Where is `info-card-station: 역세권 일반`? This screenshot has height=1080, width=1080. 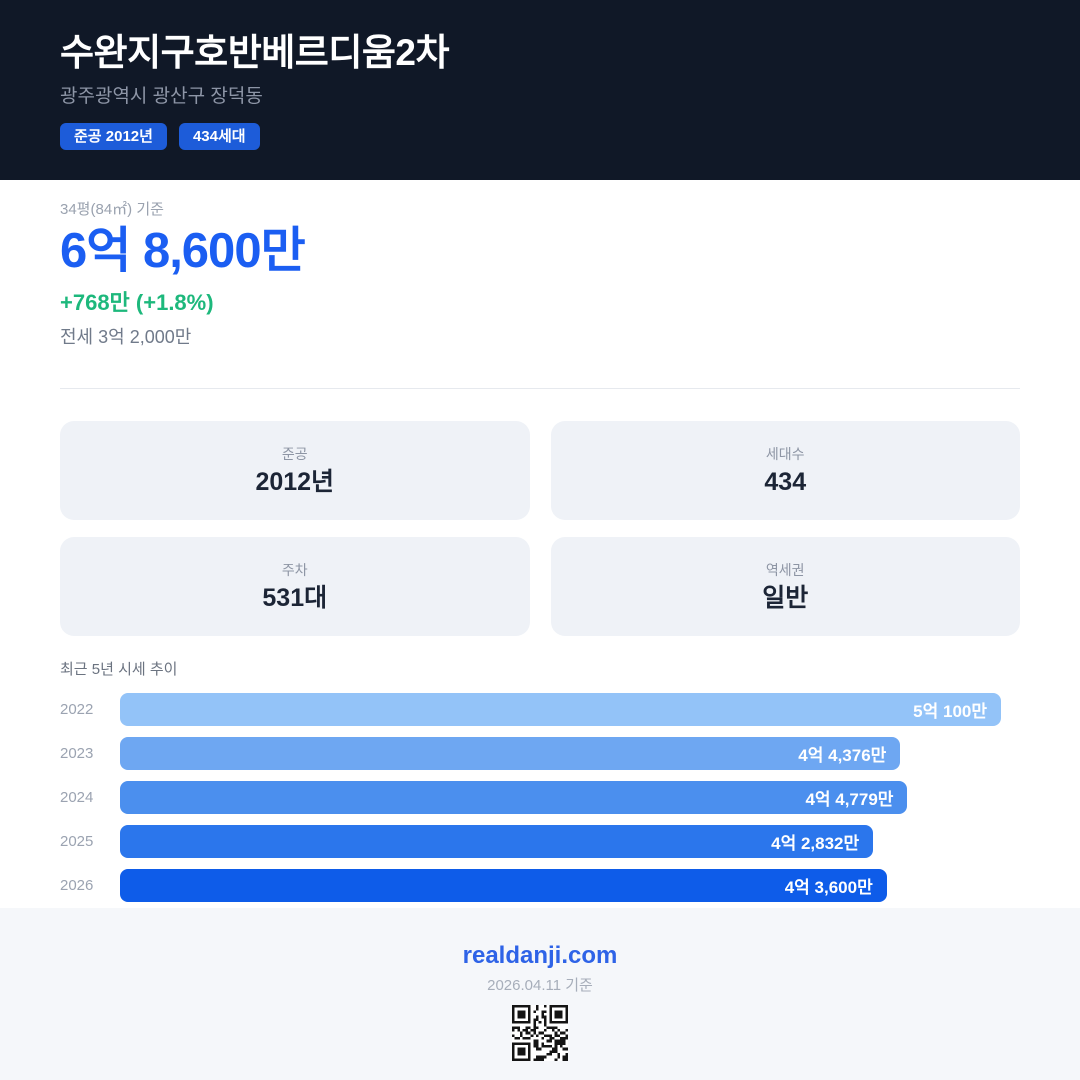 info-card-station: 역세권 일반 is located at coordinates (785, 586).